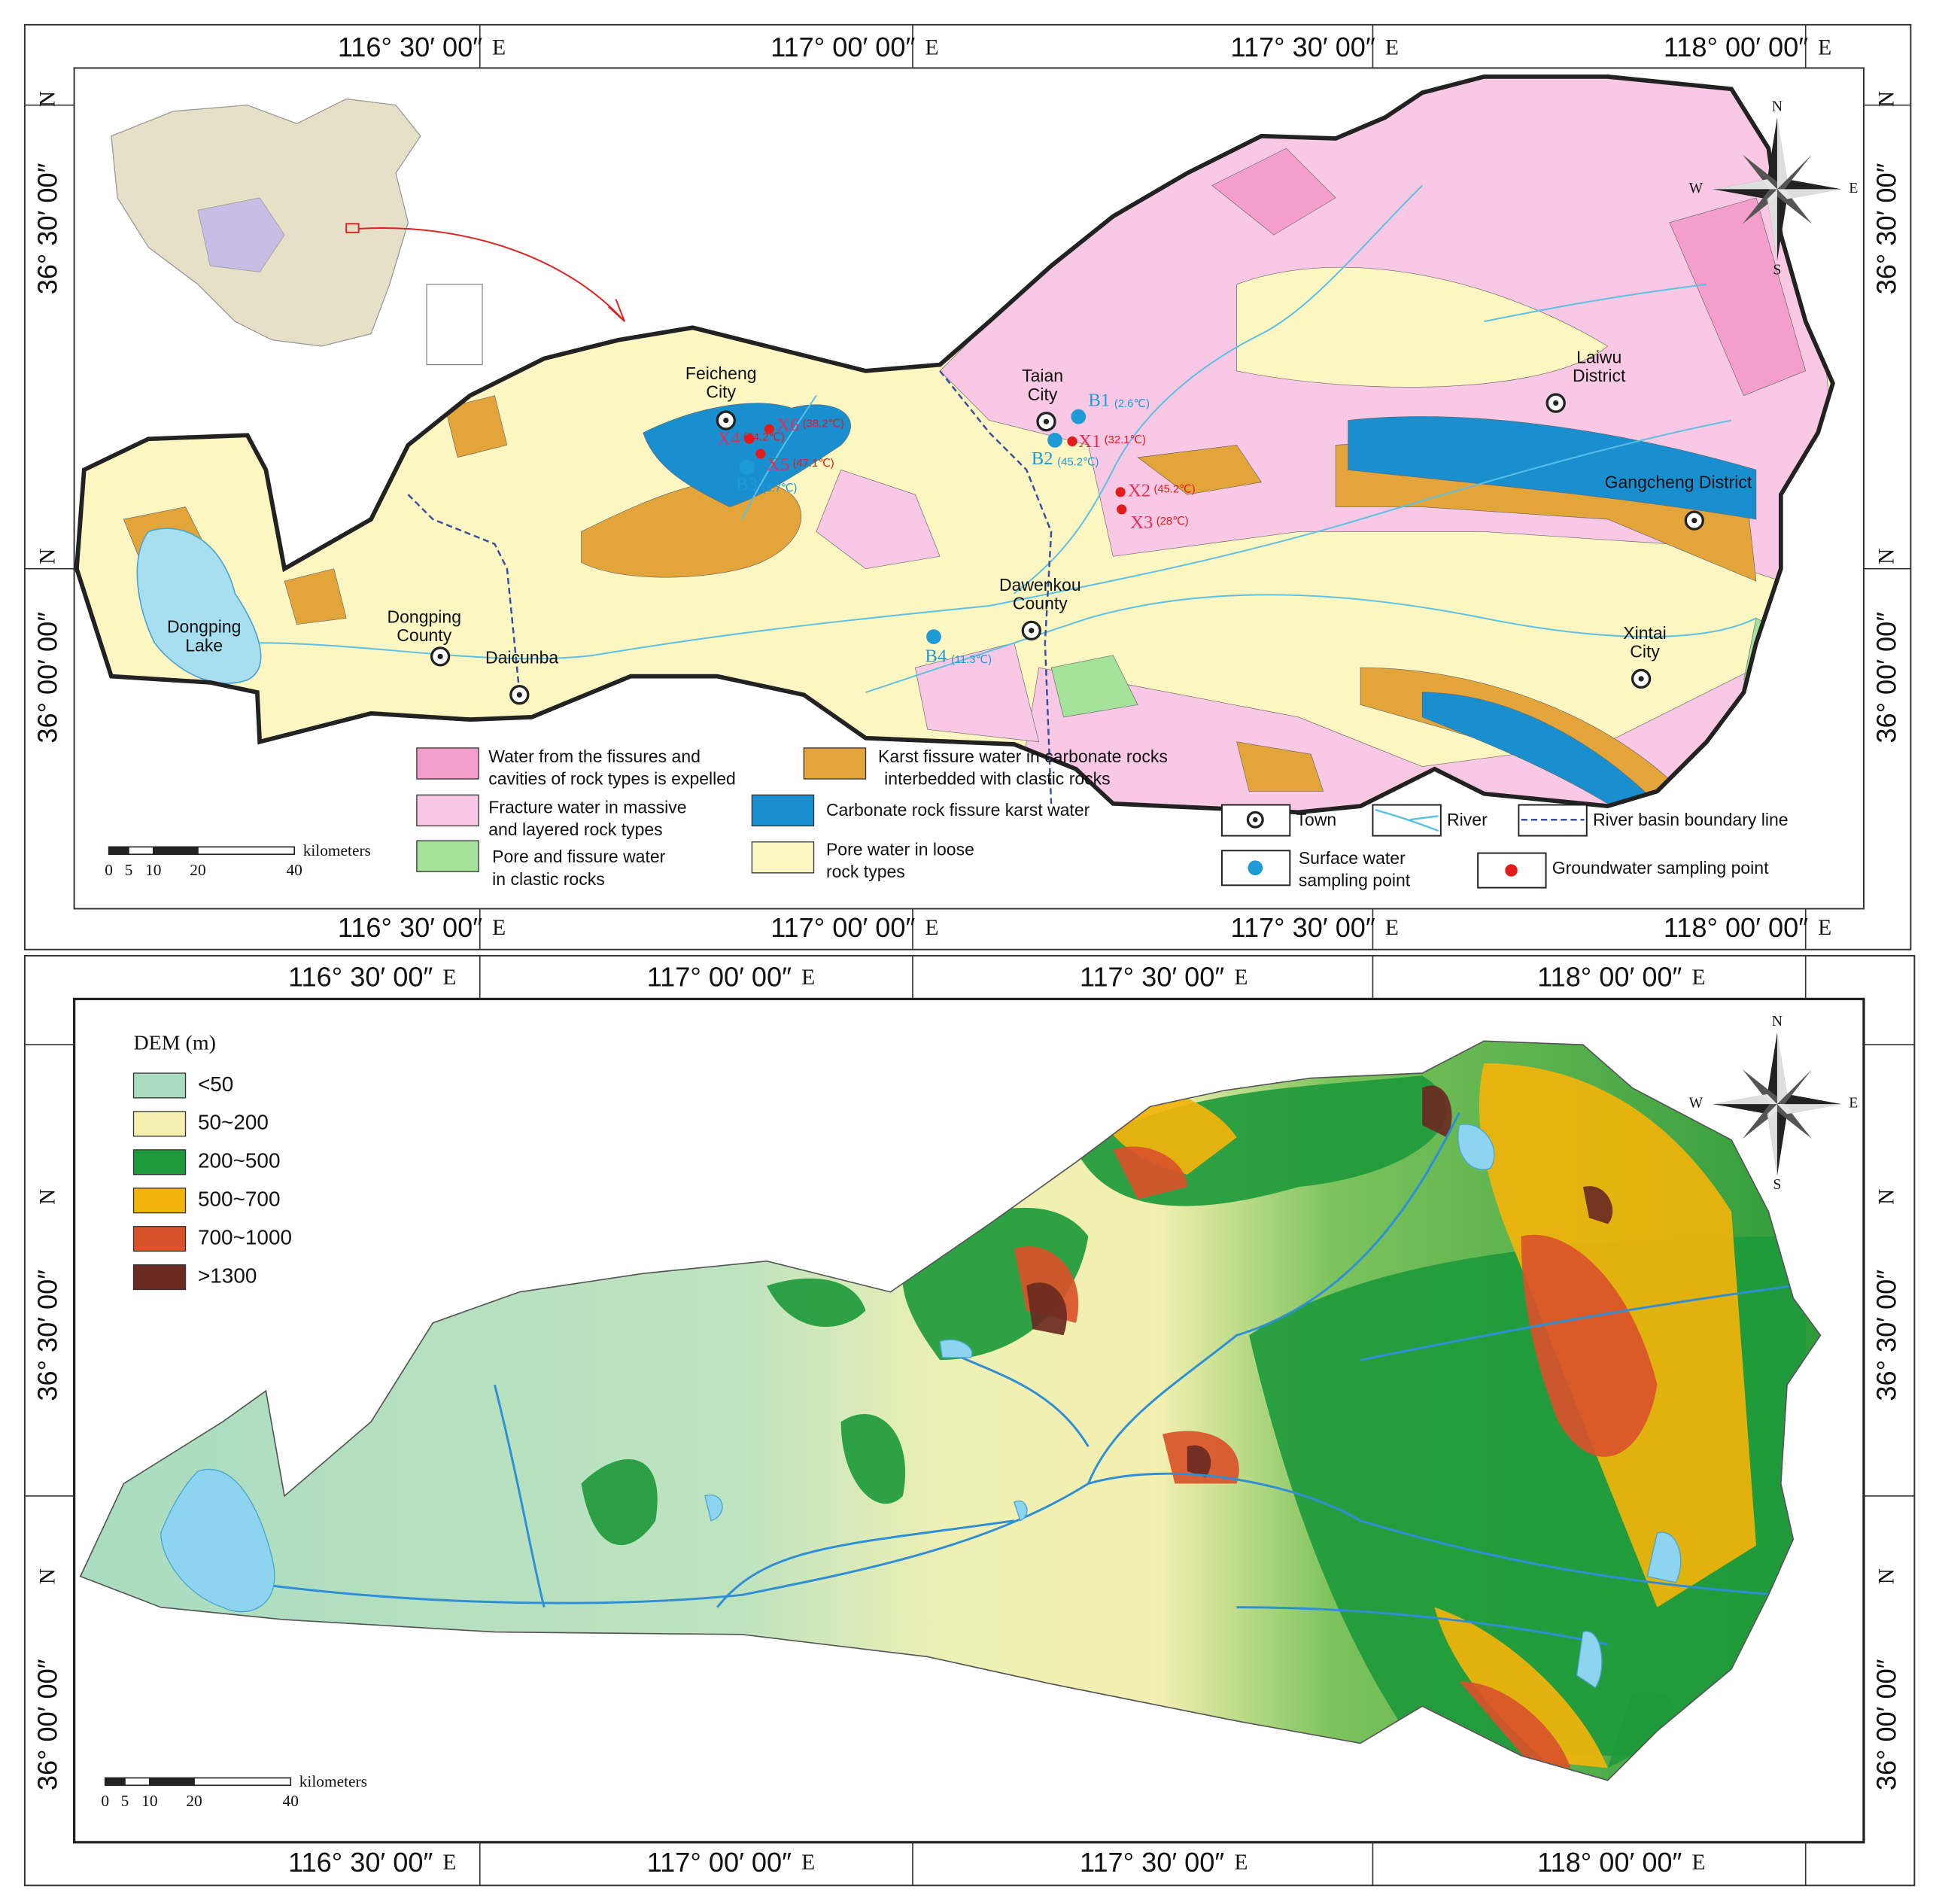 Image resolution: width=1933 pixels, height=1904 pixels. I want to click on place-name: County, so click(424, 635).